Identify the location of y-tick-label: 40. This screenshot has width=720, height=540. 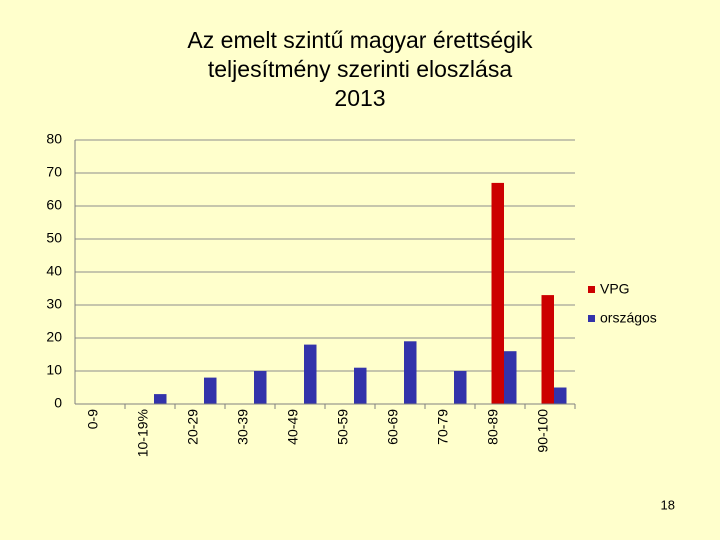
(54, 271).